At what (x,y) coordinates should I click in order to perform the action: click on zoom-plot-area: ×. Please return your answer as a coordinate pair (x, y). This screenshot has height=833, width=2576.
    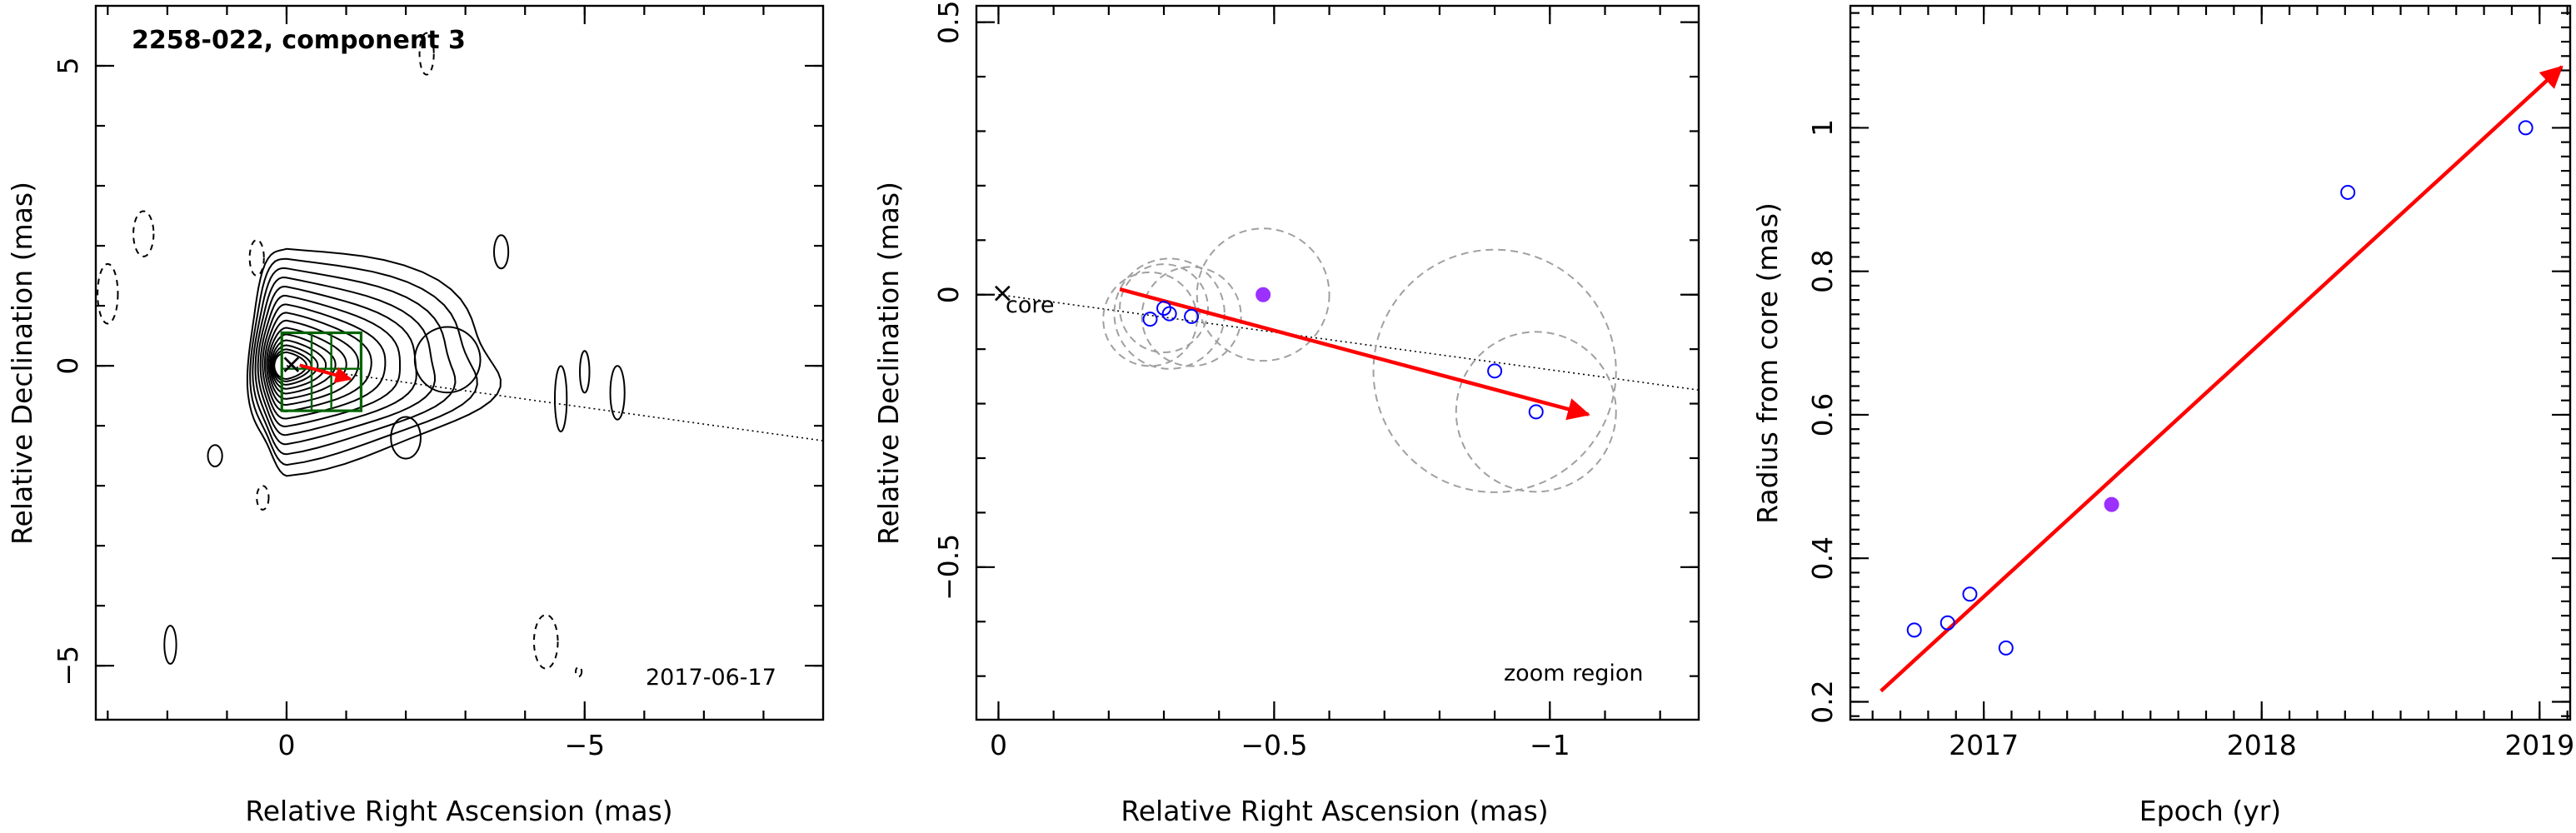
    Looking at the image, I should click on (1345, 360).